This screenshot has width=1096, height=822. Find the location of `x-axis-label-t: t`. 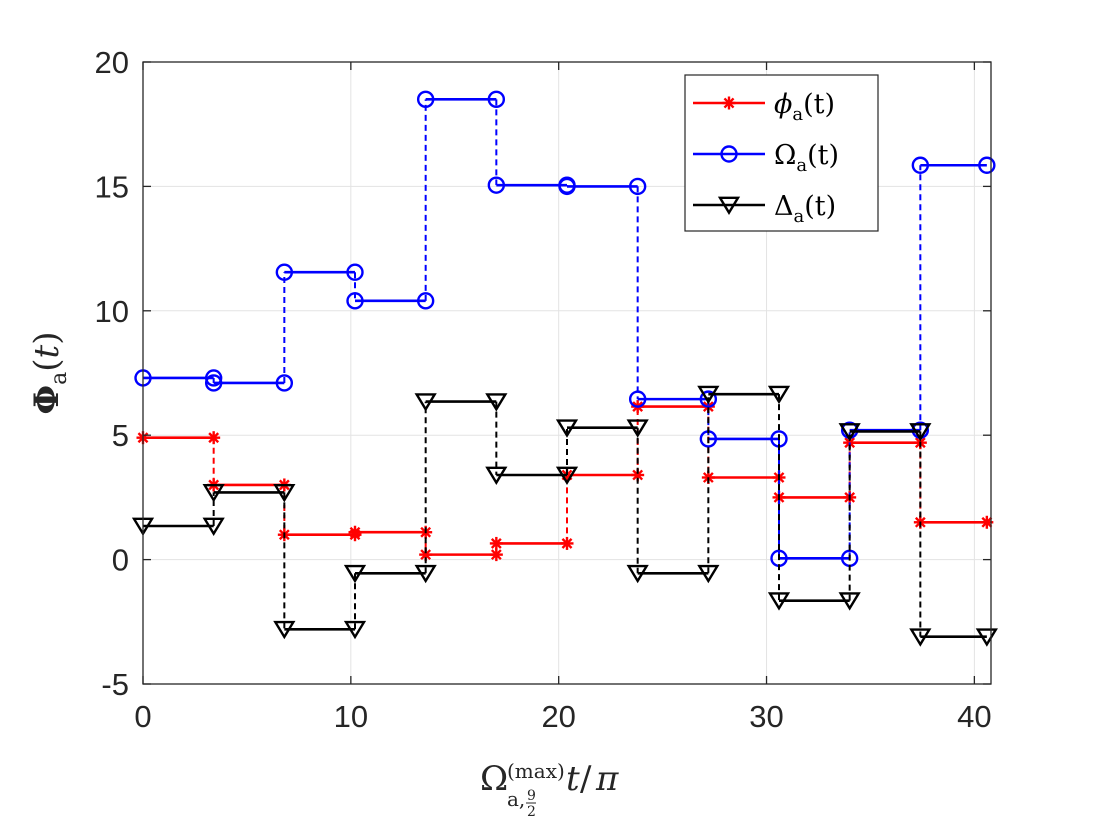

x-axis-label-t: t is located at coordinates (573, 779).